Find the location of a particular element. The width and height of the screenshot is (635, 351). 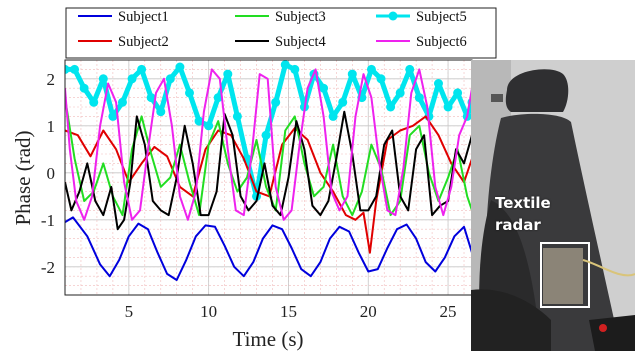

textile-radar-label: Textile radar is located at coordinates (523, 214).